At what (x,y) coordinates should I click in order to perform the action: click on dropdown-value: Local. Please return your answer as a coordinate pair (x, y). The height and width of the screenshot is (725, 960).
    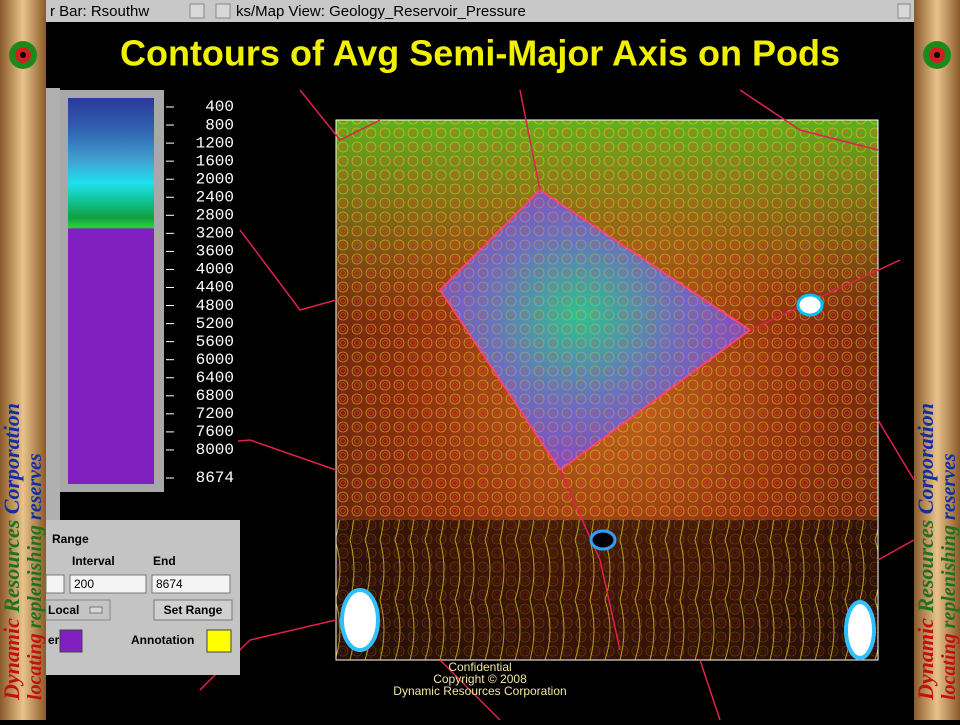
    Looking at the image, I should click on (63, 610).